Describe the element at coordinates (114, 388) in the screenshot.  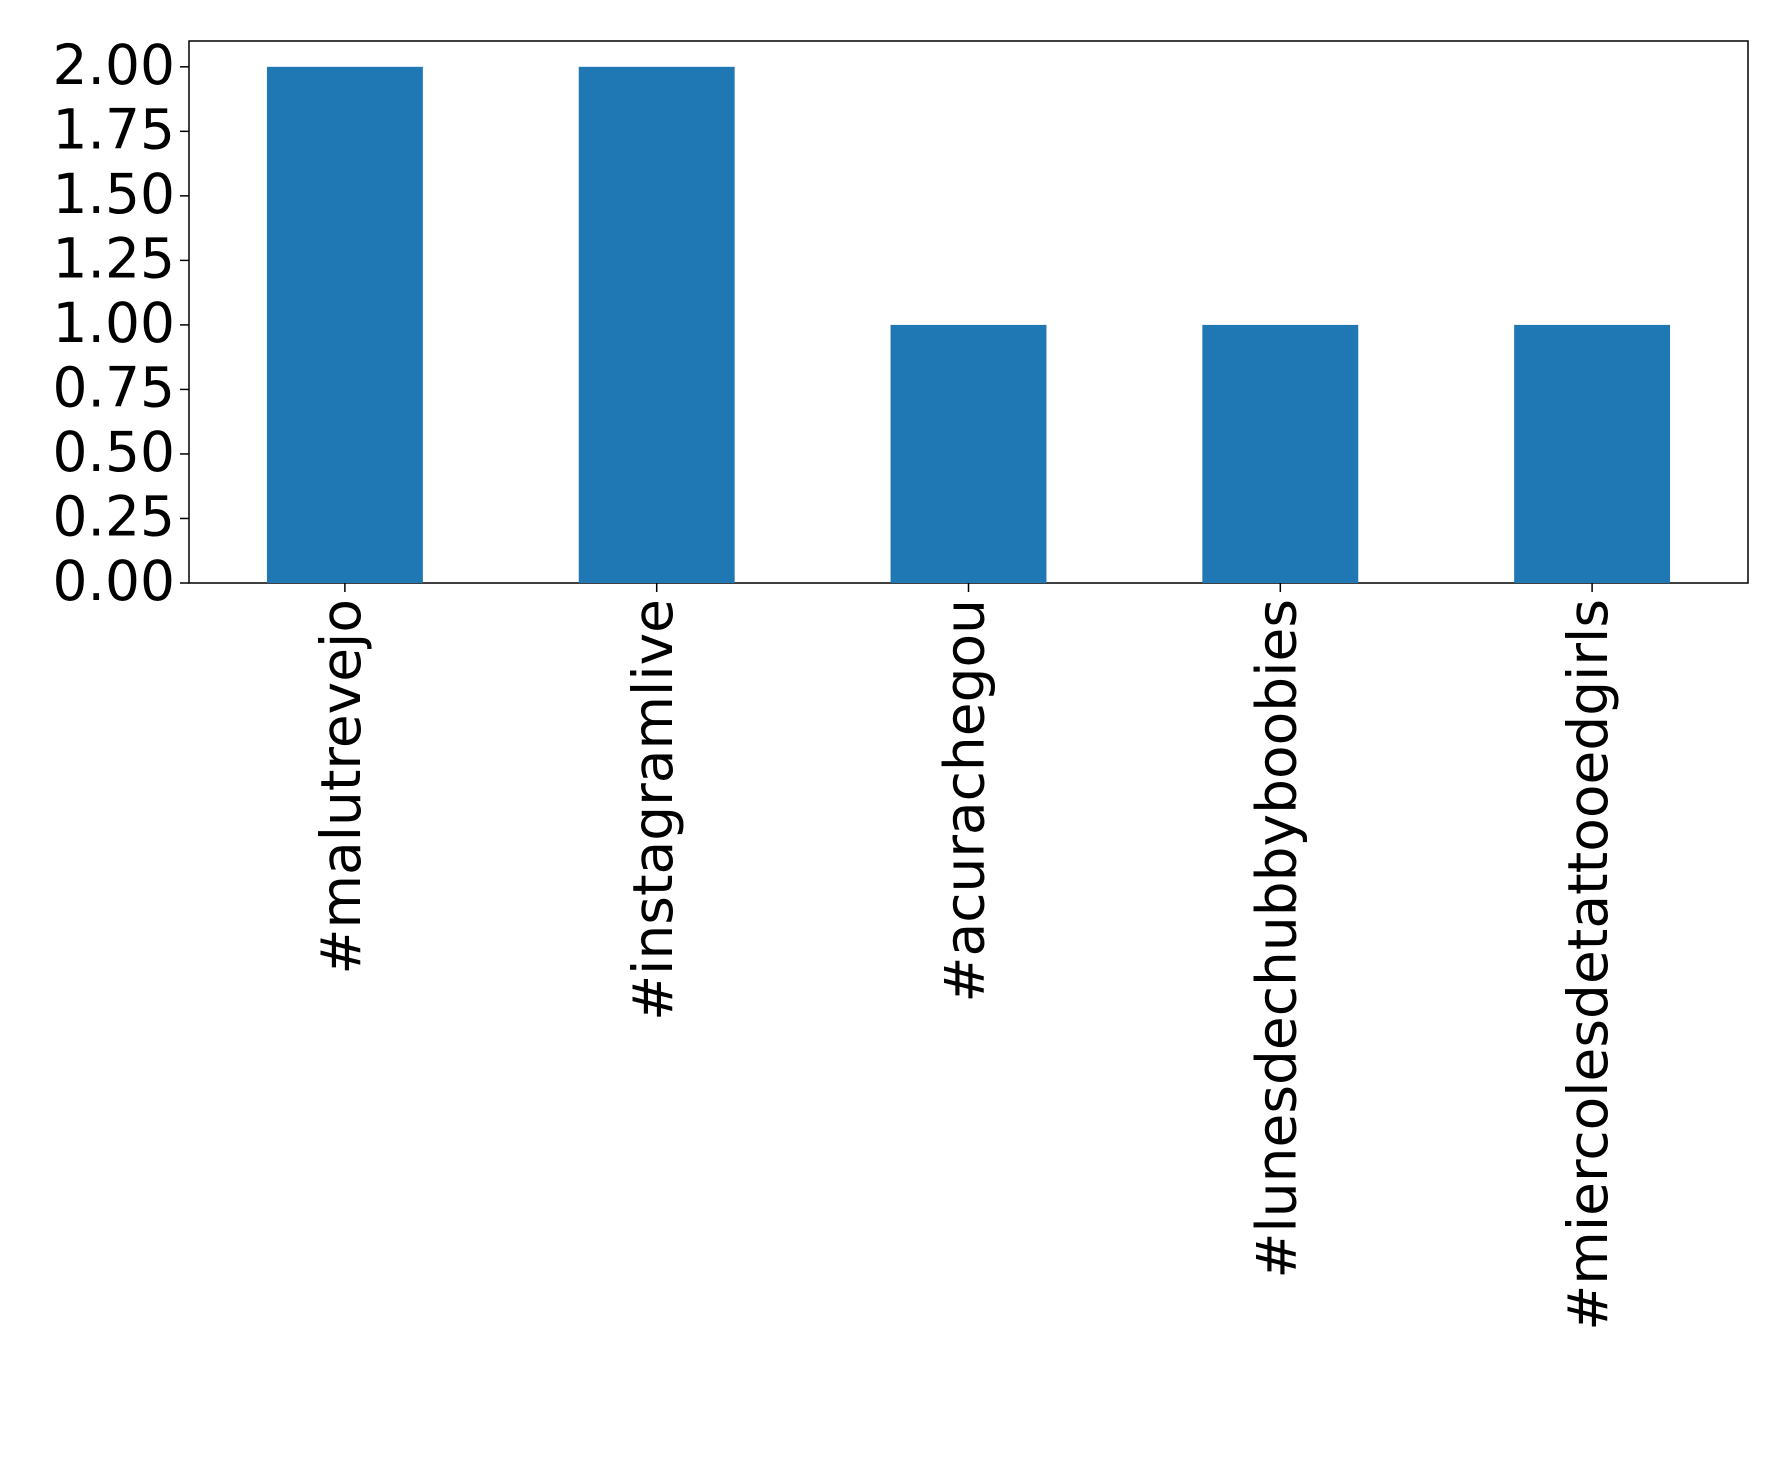
I see `y-tick-label: 0.75` at that location.